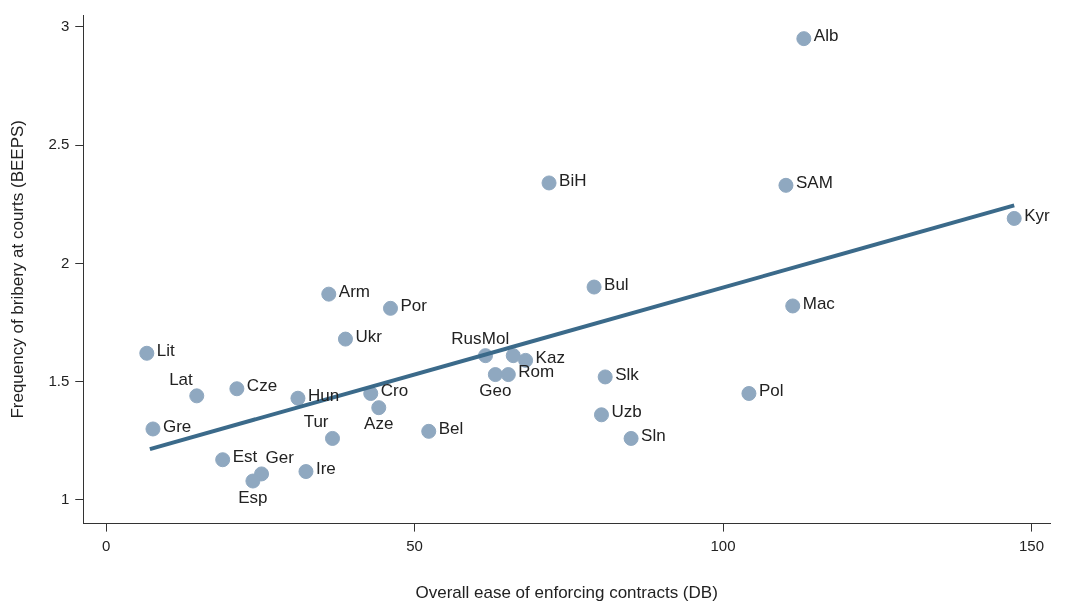 The height and width of the screenshot is (614, 1084). I want to click on annotation: Geo, so click(495, 391).